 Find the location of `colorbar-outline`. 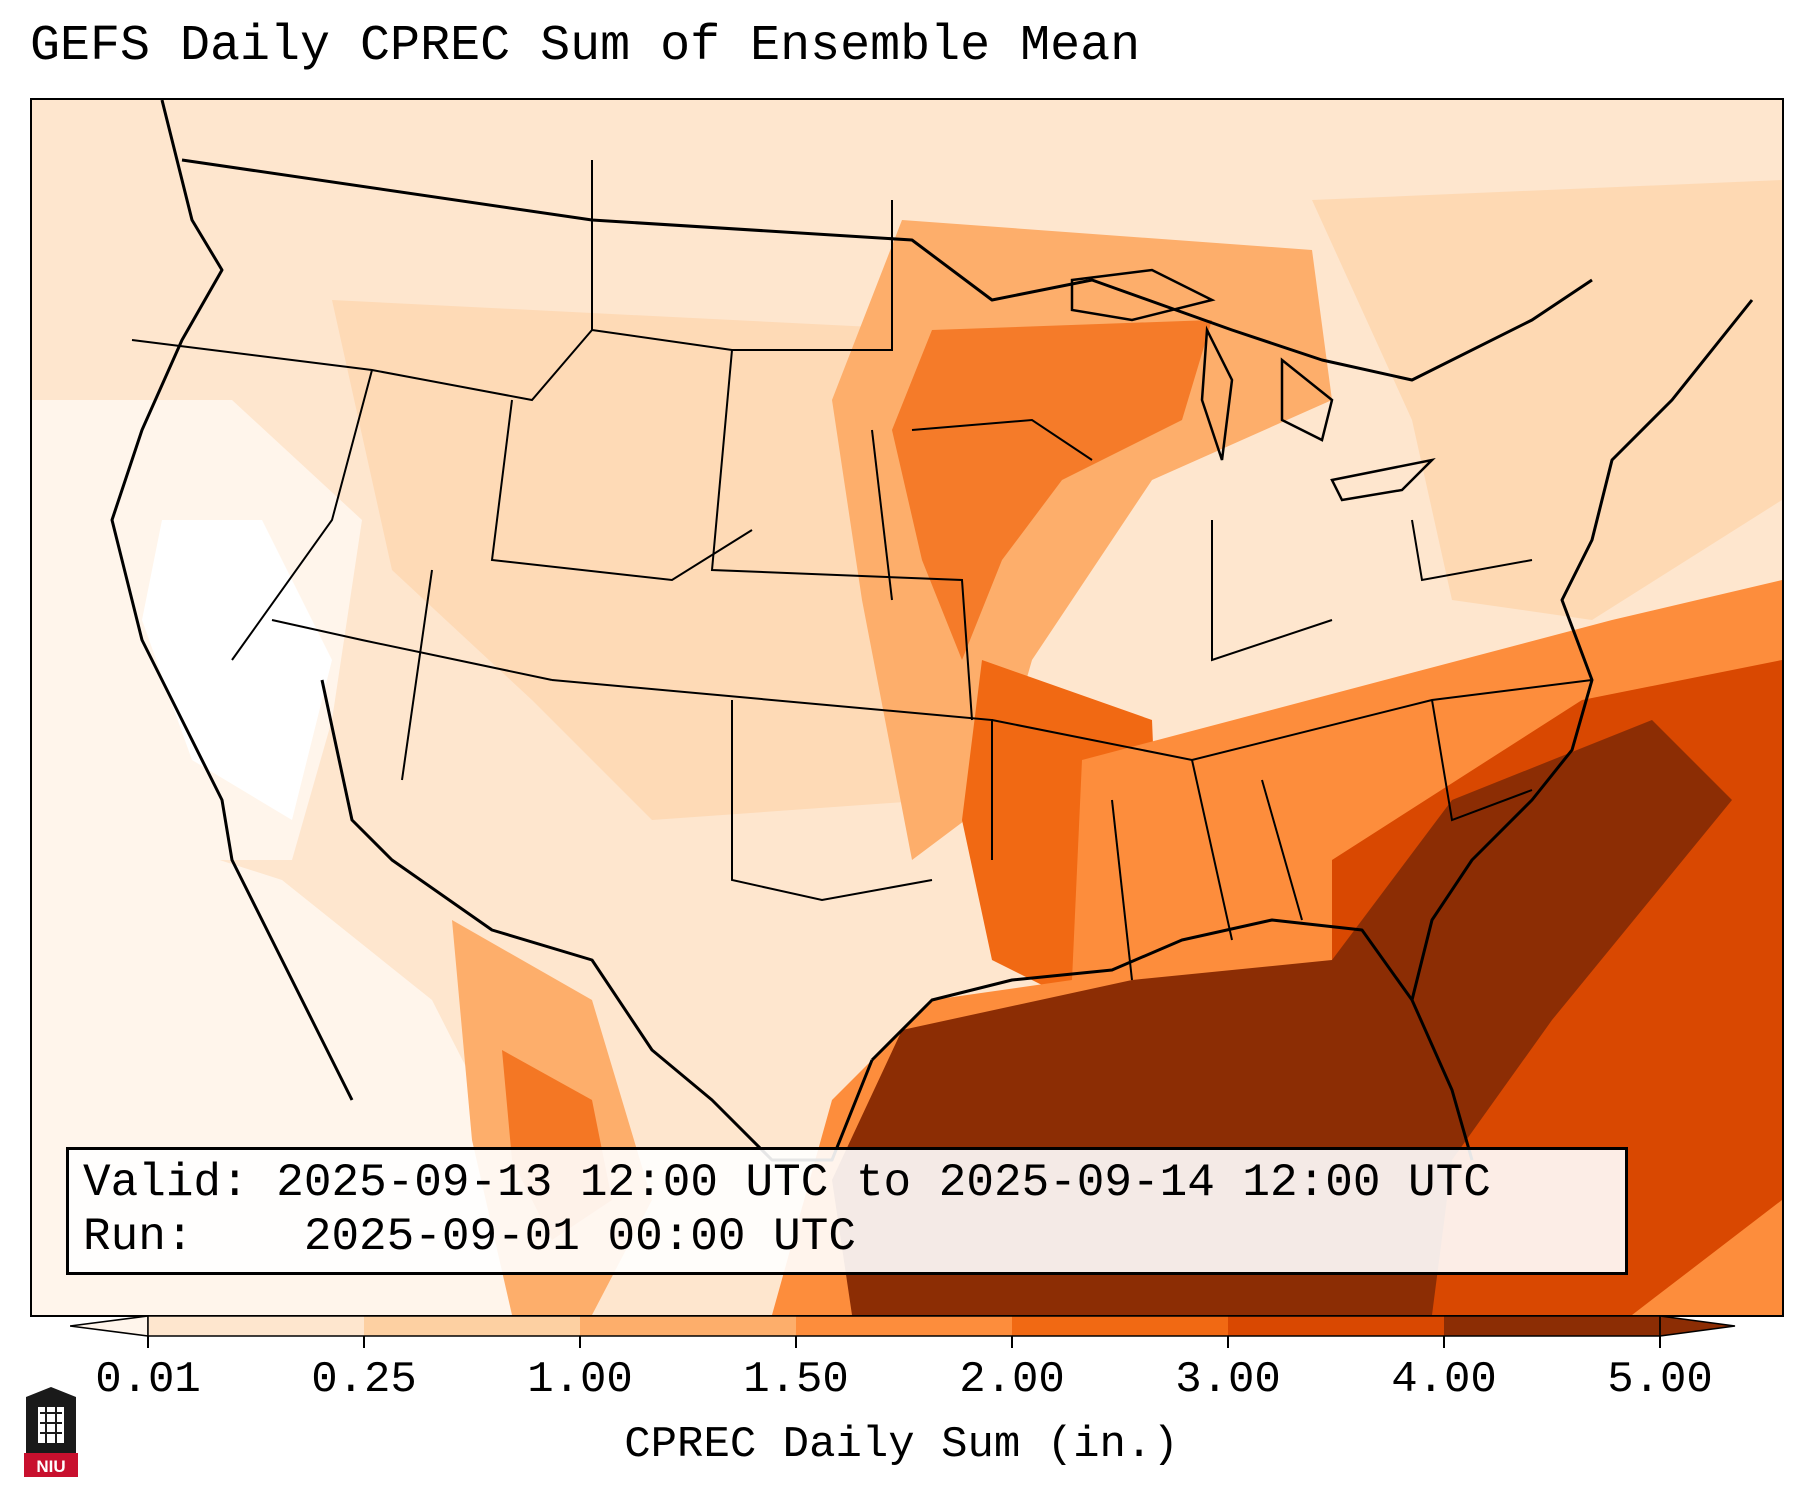

colorbar-outline is located at coordinates (904, 1326).